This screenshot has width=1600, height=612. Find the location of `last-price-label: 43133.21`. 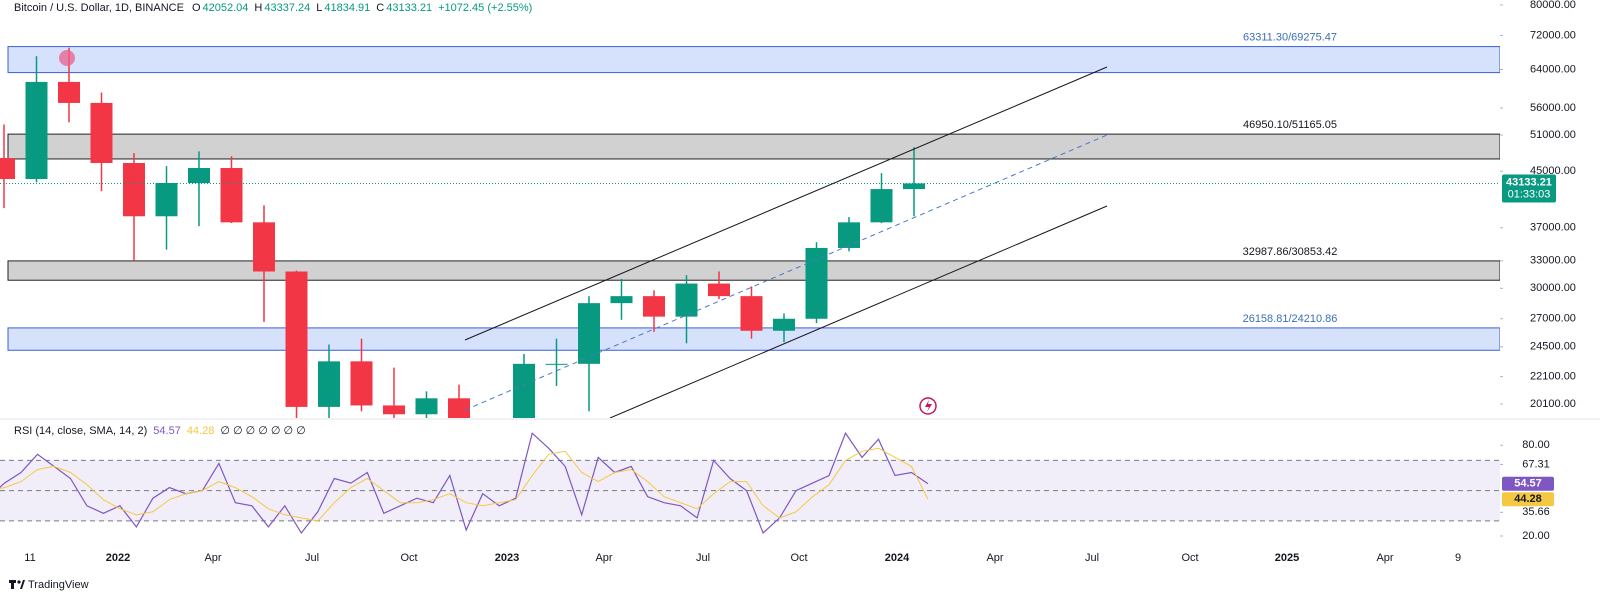

last-price-label: 43133.21 is located at coordinates (1529, 182).